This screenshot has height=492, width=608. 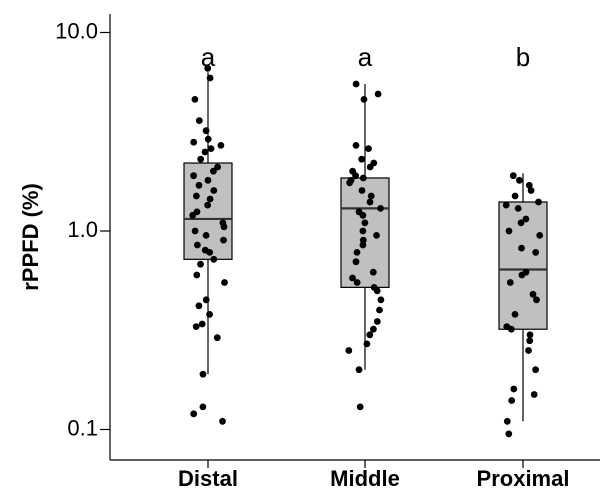 What do you see at coordinates (82, 427) in the screenshot?
I see `y-tick-label: 0.1` at bounding box center [82, 427].